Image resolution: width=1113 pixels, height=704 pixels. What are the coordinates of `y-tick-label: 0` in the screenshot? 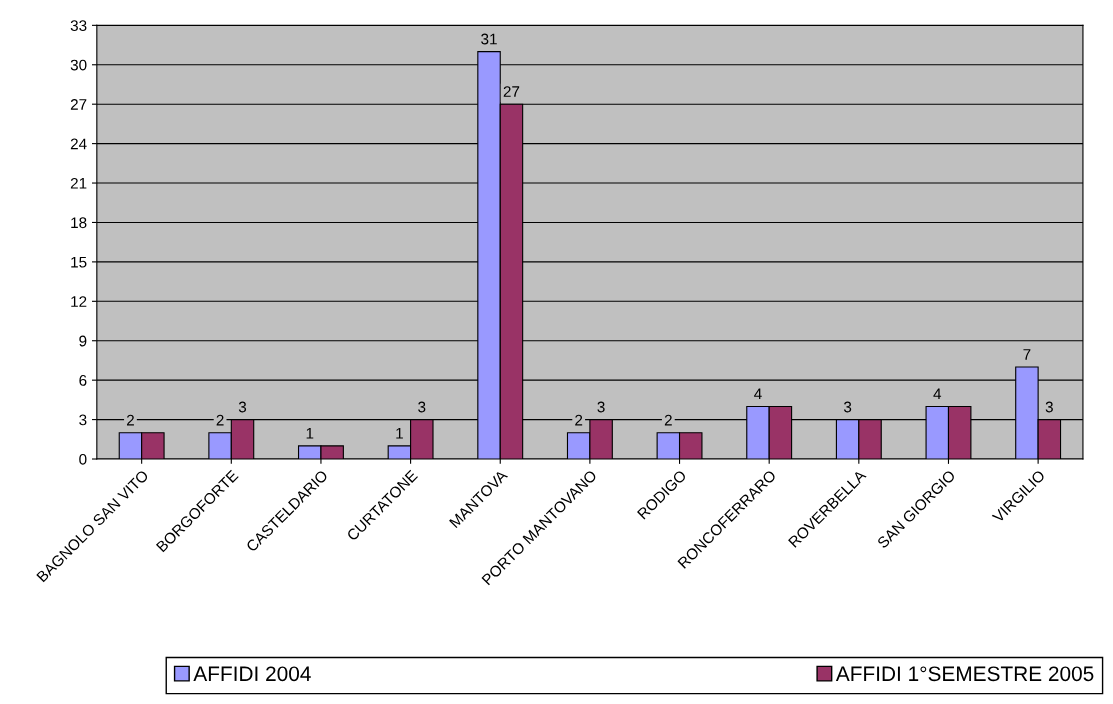 It's located at (83, 459).